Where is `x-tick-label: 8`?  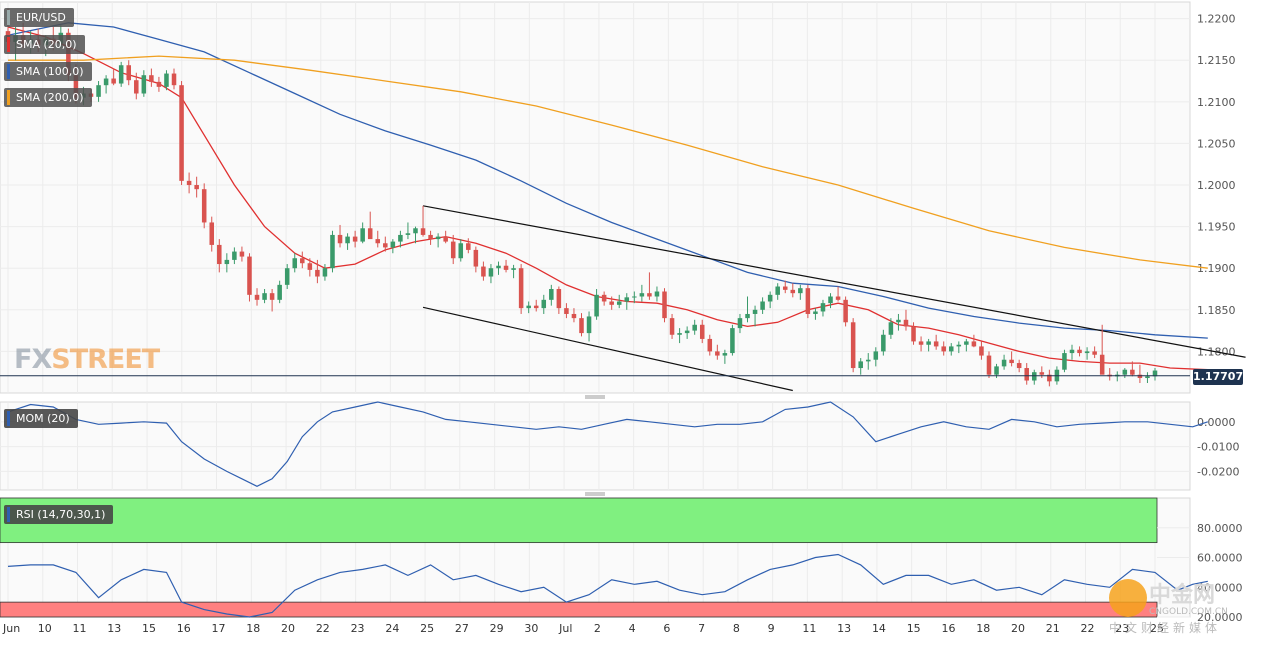
x-tick-label: 8 is located at coordinates (736, 628).